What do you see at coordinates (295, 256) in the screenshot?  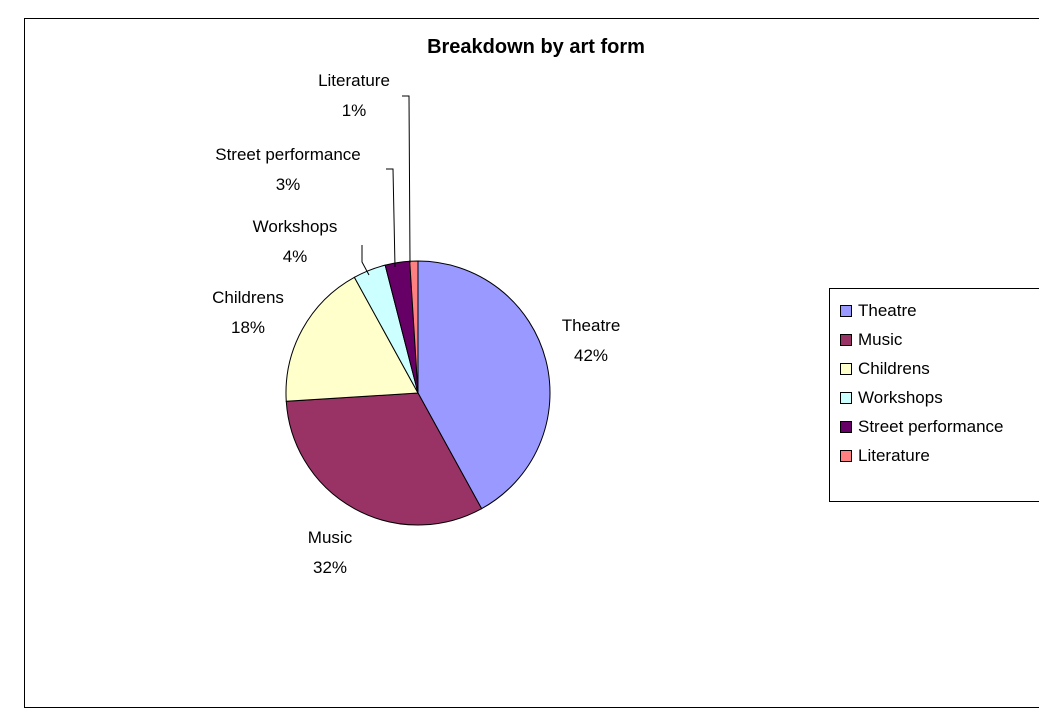 I see `slice-percent-workshops: 4%` at bounding box center [295, 256].